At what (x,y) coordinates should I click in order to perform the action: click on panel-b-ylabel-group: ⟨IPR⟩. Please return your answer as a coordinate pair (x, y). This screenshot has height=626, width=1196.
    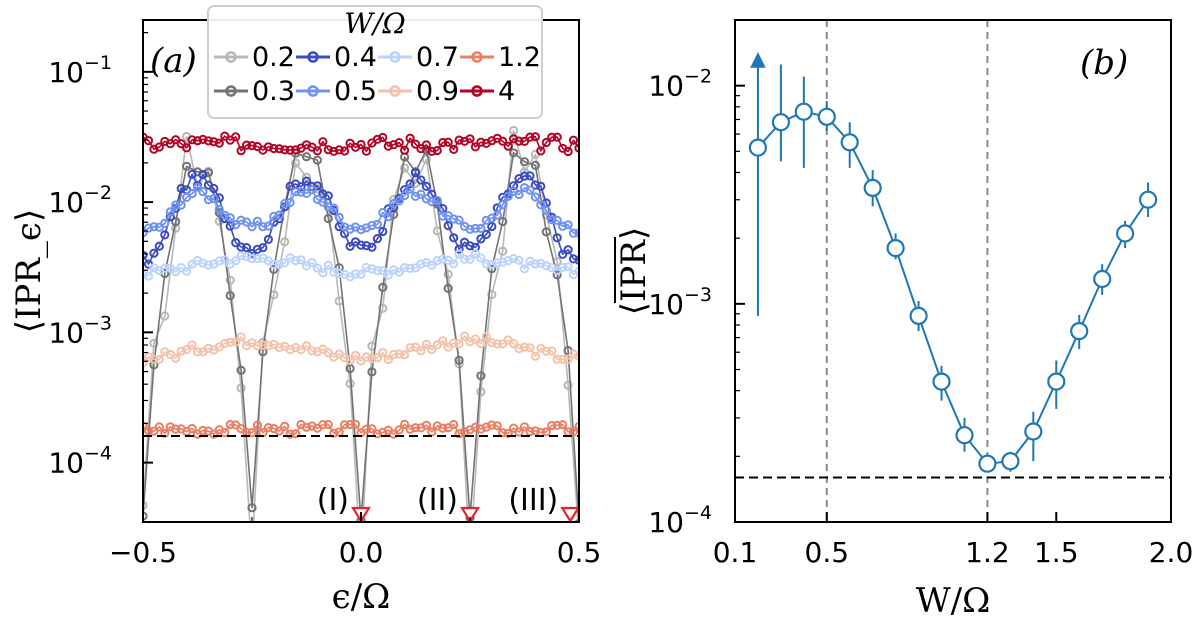
    Looking at the image, I should click on (634, 271).